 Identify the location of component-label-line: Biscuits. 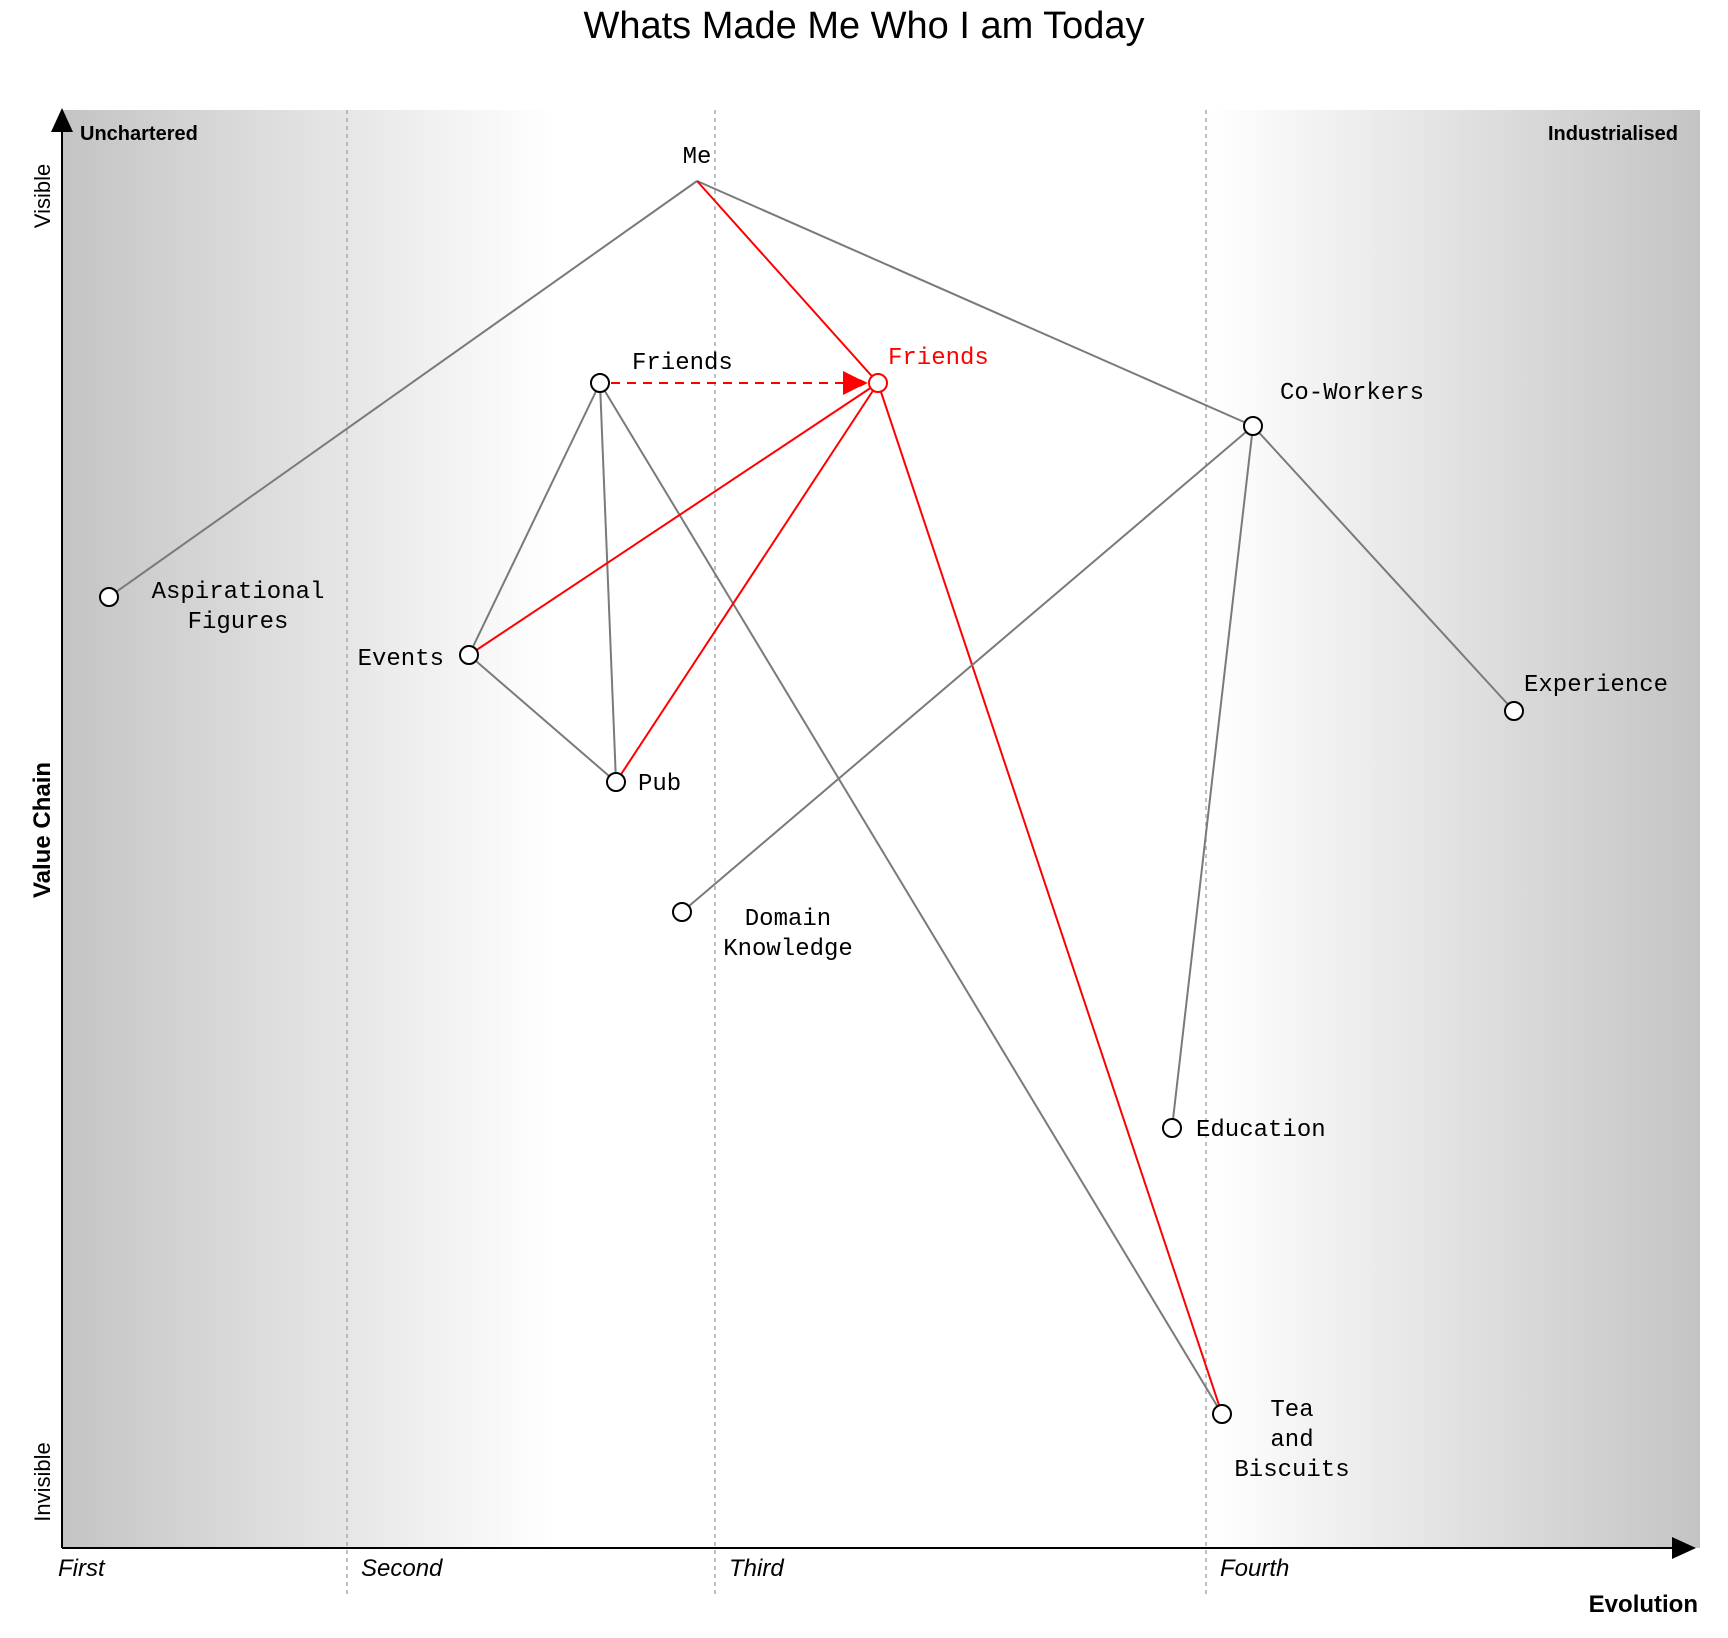
(1291, 1470).